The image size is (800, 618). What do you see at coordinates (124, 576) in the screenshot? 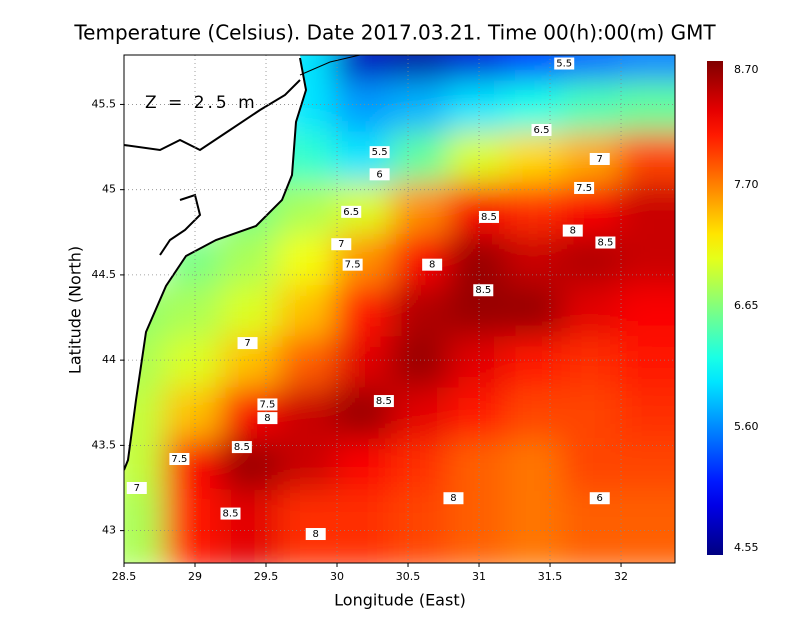
I see `x-tick-label: 28.5` at bounding box center [124, 576].